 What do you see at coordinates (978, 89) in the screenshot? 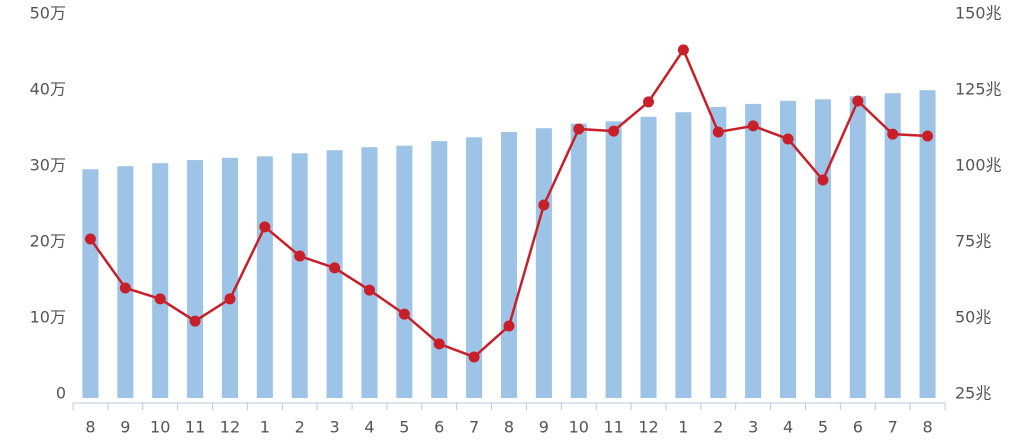
I see `y2-tick-label: 125兆` at bounding box center [978, 89].